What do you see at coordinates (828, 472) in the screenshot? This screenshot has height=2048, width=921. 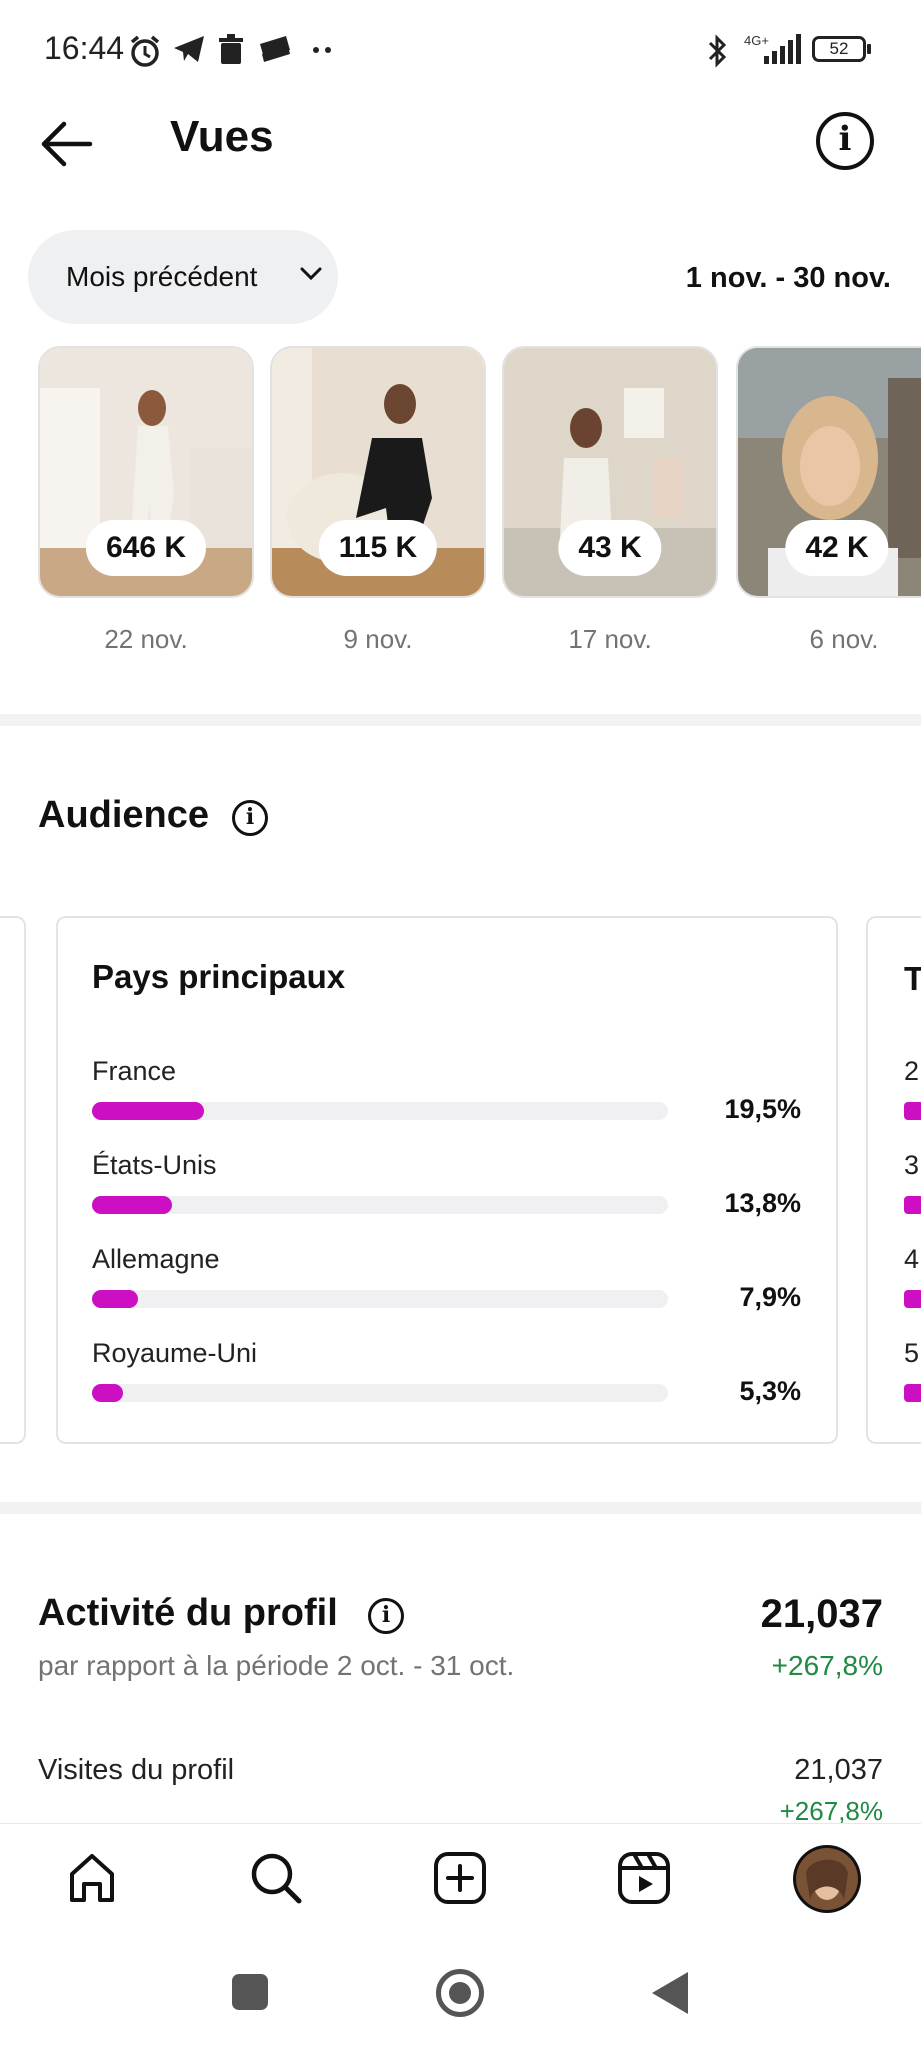 I see `post-thumbnail: 42 K` at bounding box center [828, 472].